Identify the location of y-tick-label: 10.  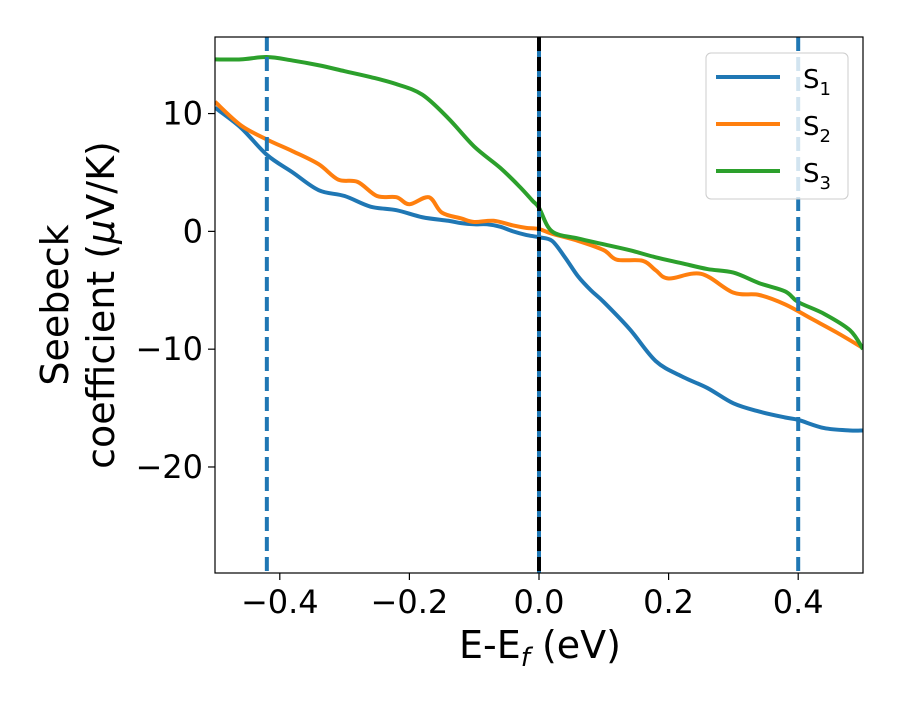
(182, 114).